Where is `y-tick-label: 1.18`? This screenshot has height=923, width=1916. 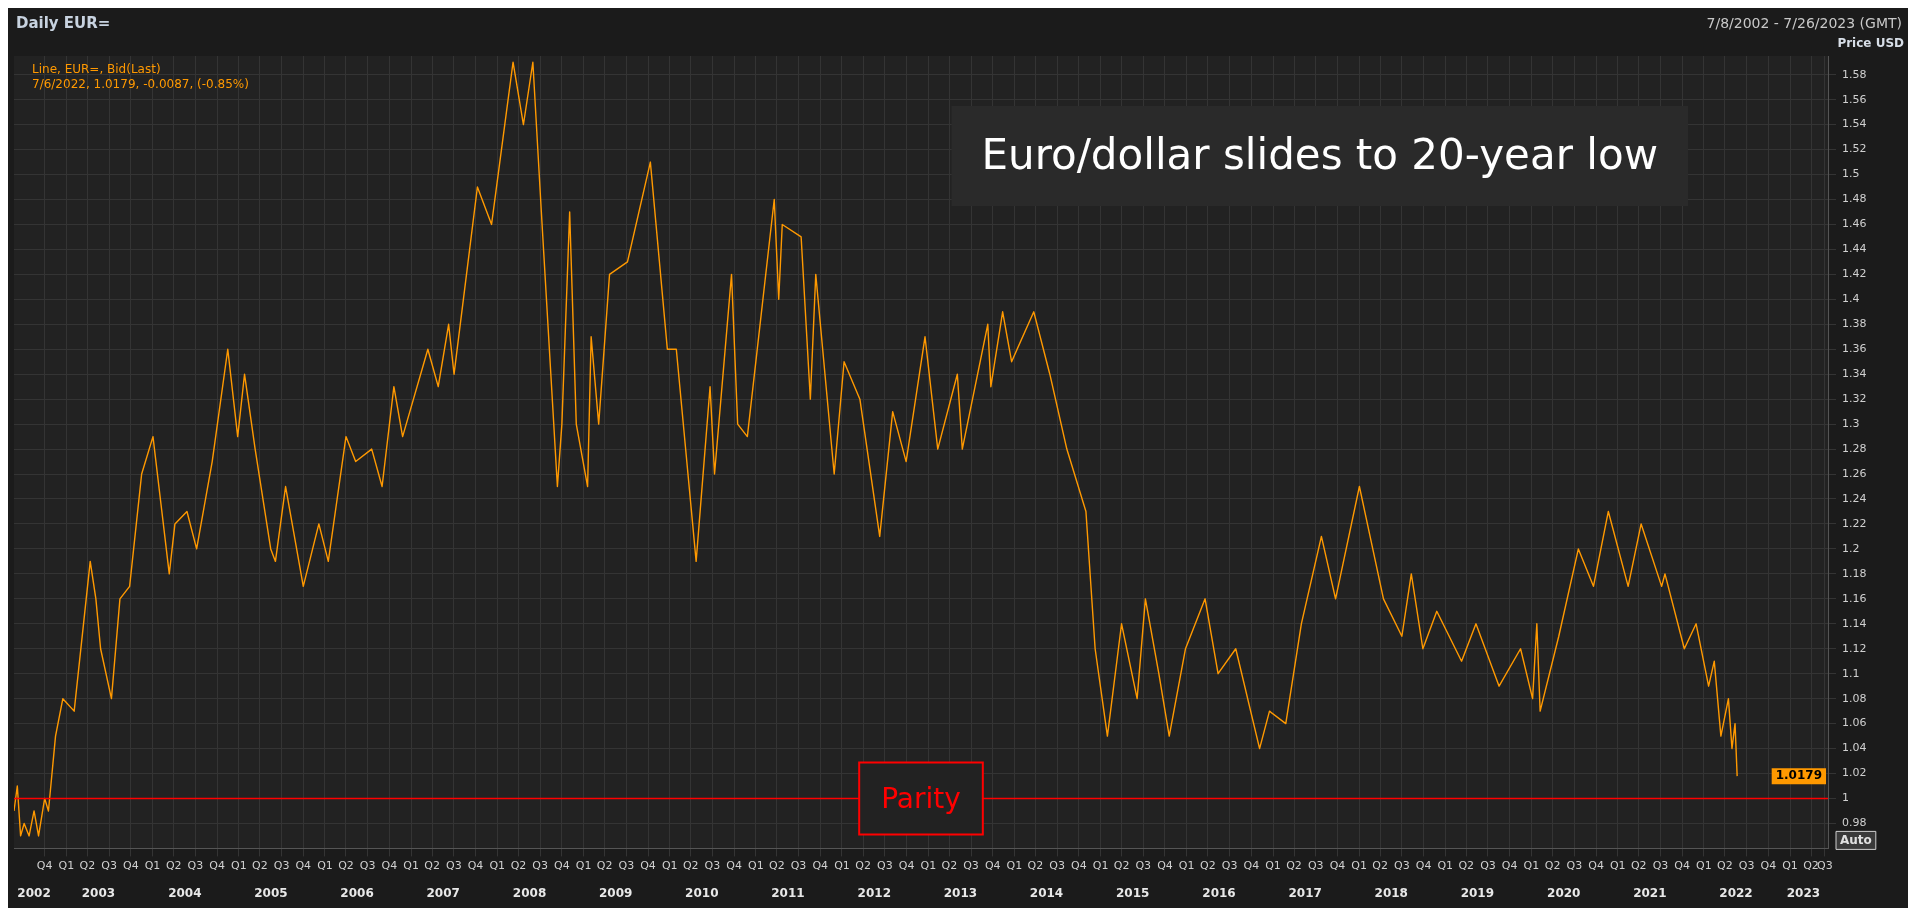
y-tick-label: 1.18 is located at coordinates (1854, 573).